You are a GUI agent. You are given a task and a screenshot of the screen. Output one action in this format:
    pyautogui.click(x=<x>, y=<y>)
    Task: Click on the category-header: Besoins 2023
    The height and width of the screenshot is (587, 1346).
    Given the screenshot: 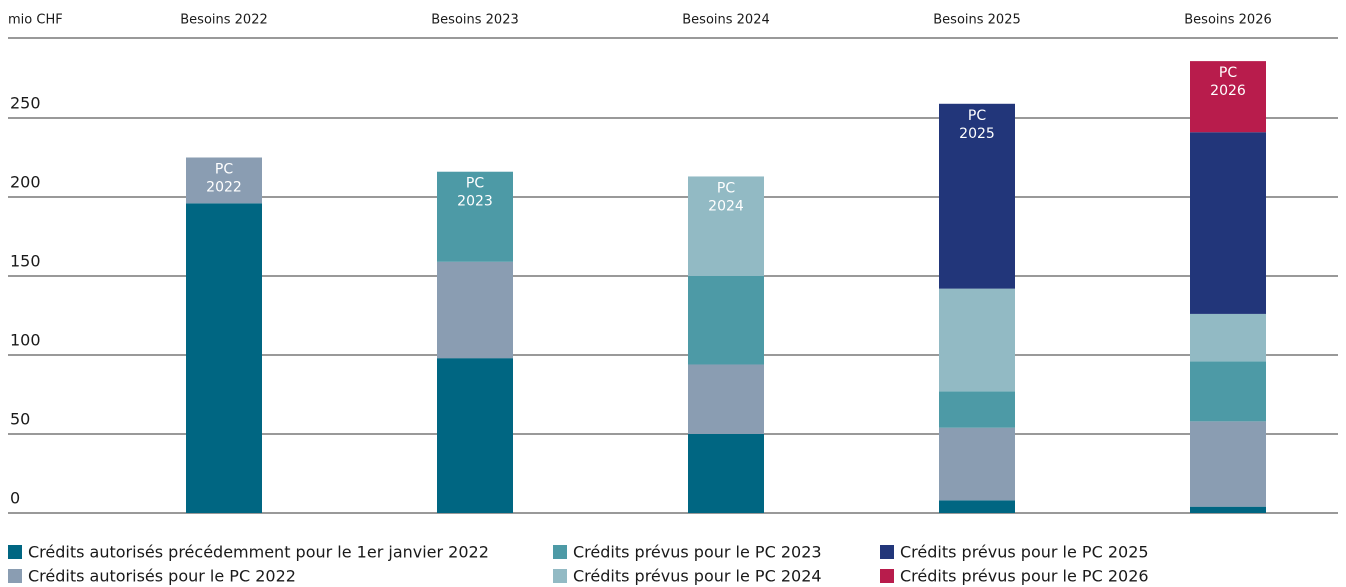 What is the action you would take?
    pyautogui.click(x=474, y=20)
    